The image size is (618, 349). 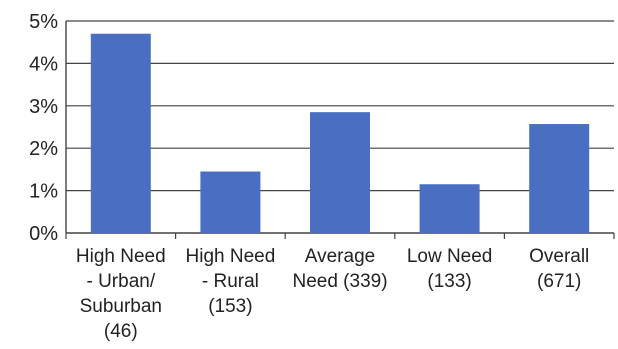 What do you see at coordinates (559, 256) in the screenshot?
I see `category-label-line: Overall` at bounding box center [559, 256].